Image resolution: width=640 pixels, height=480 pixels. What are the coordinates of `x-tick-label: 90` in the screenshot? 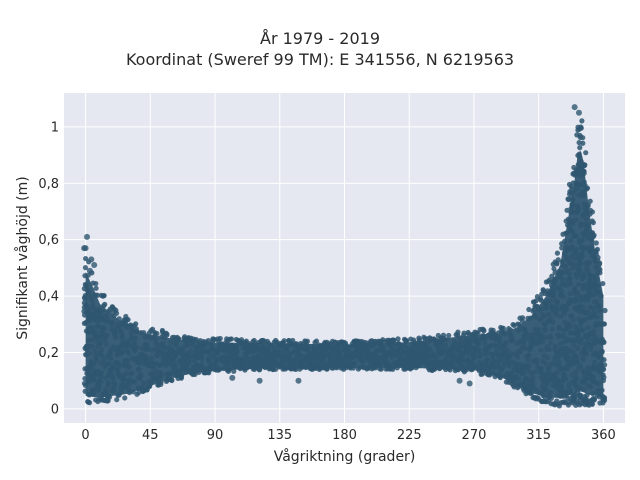 It's located at (215, 435).